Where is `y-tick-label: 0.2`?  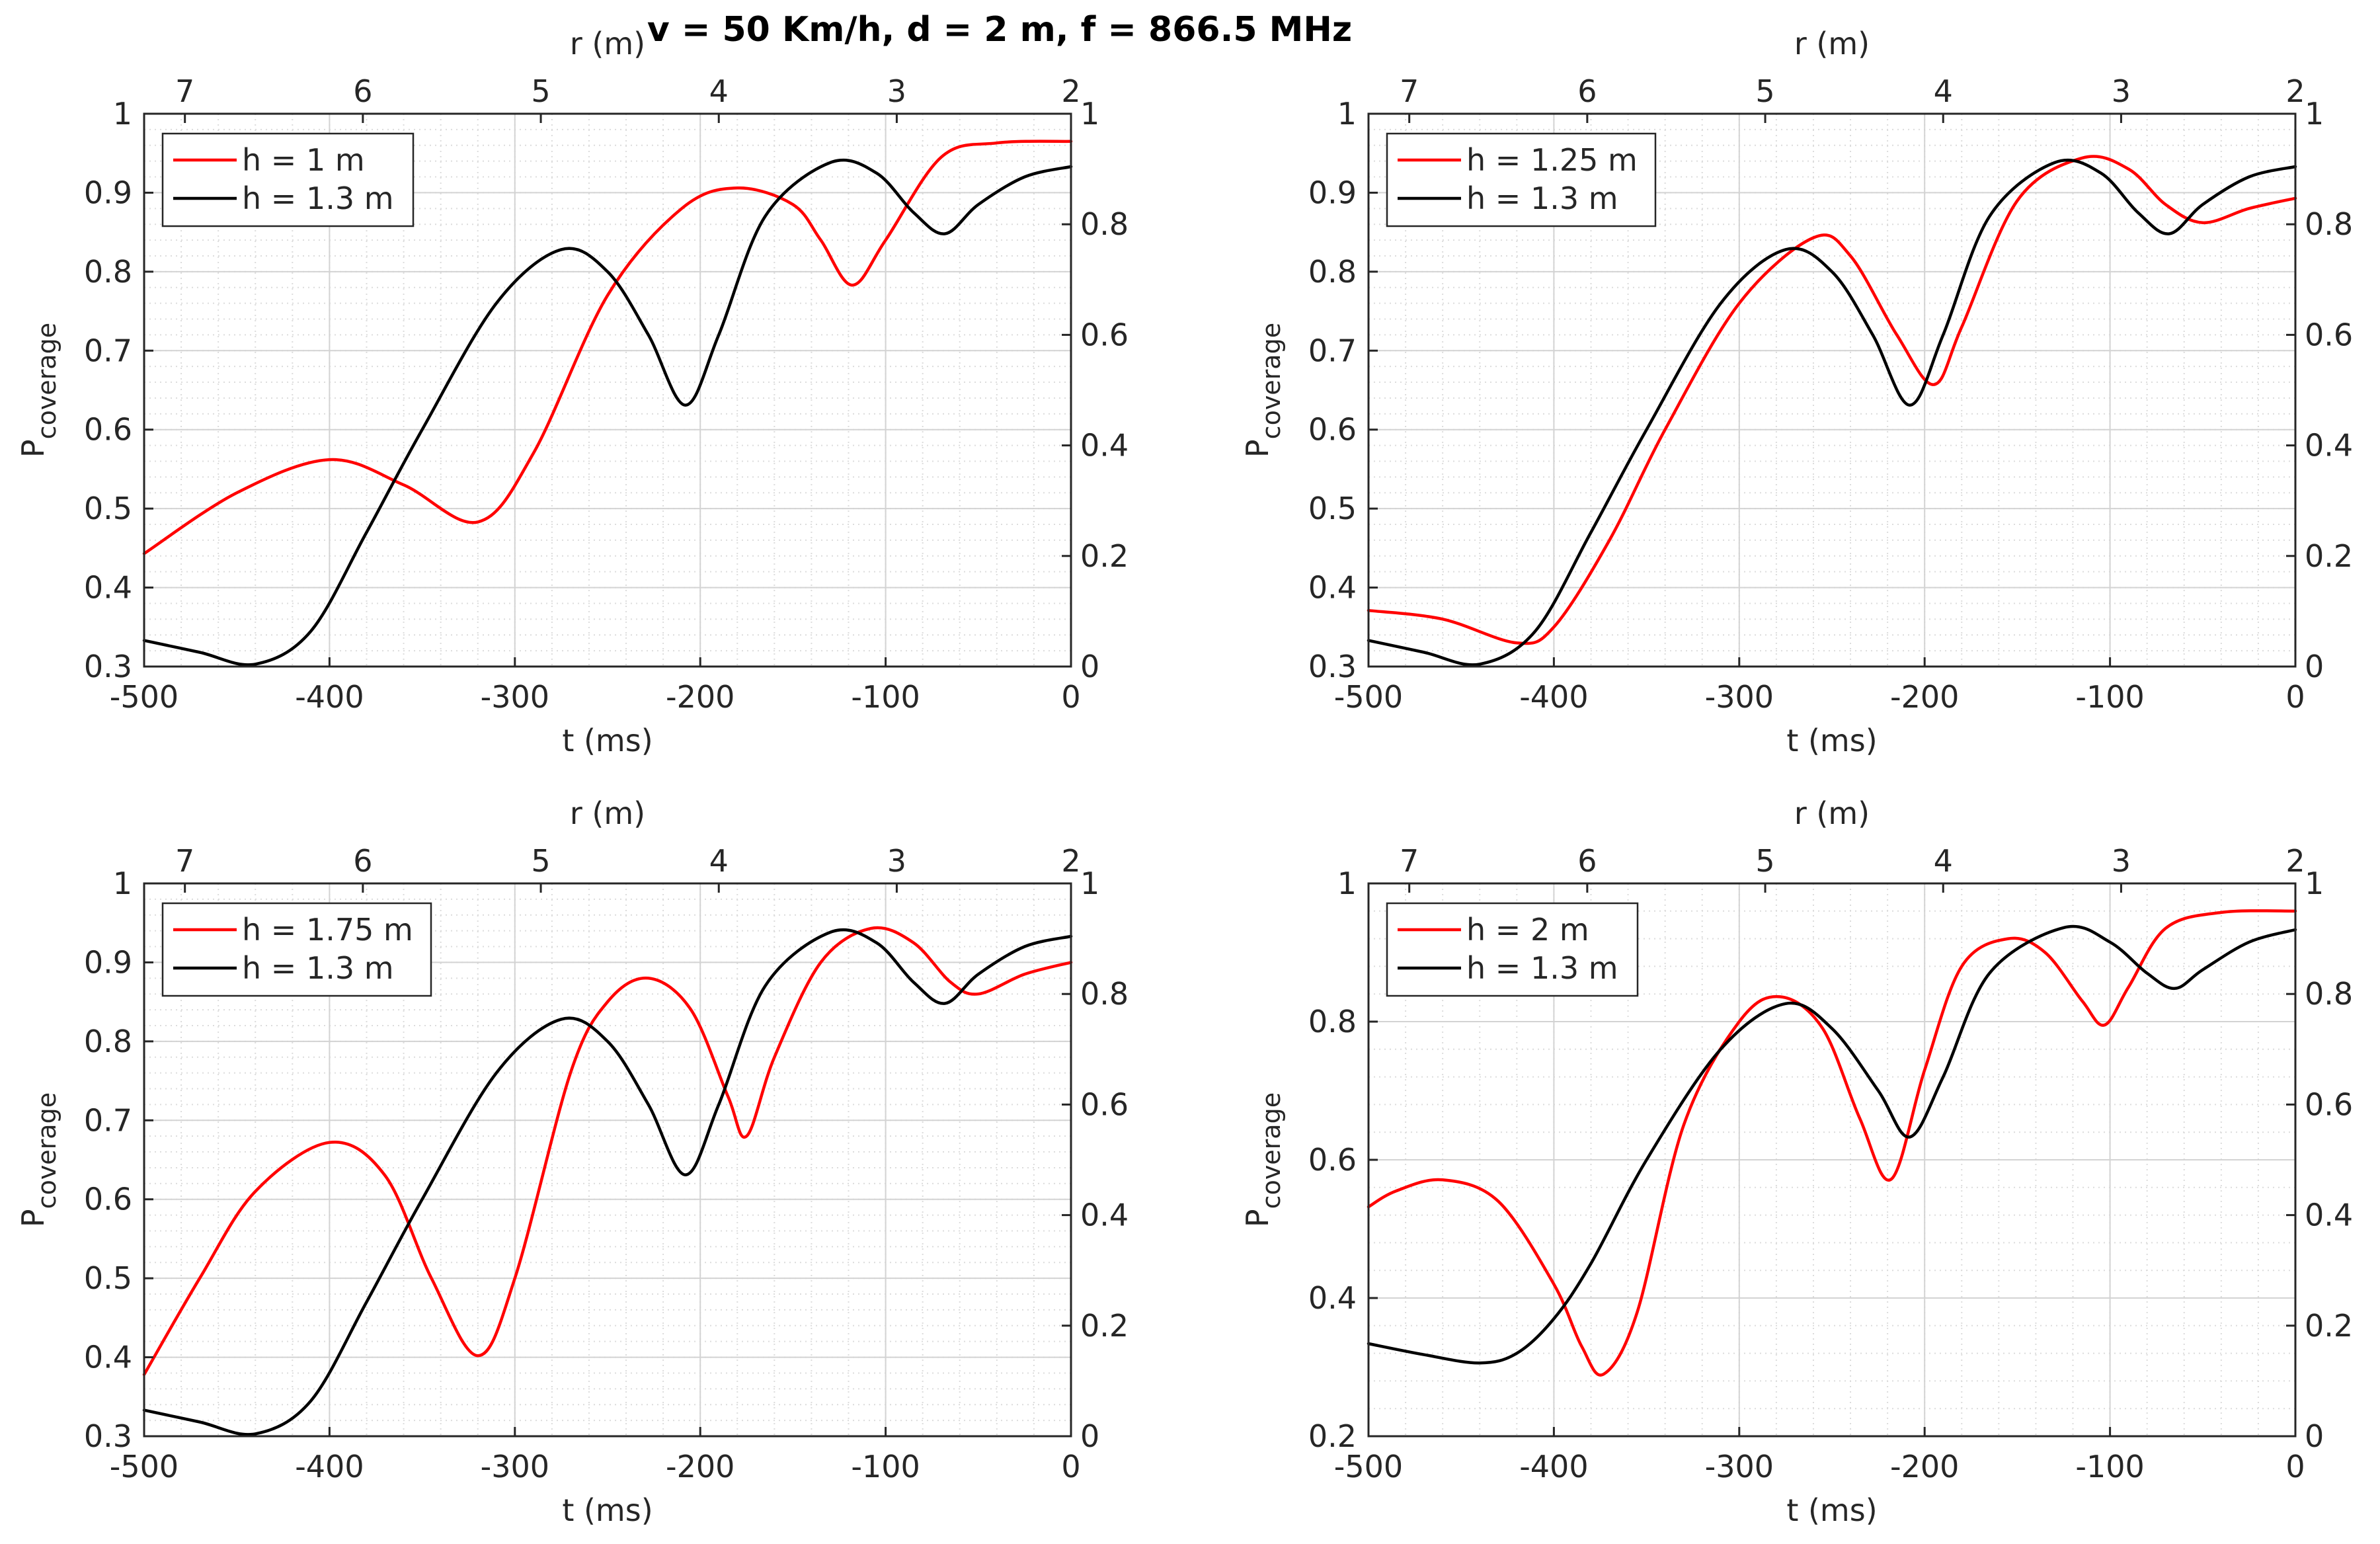
y-tick-label: 0.2 is located at coordinates (1332, 1436).